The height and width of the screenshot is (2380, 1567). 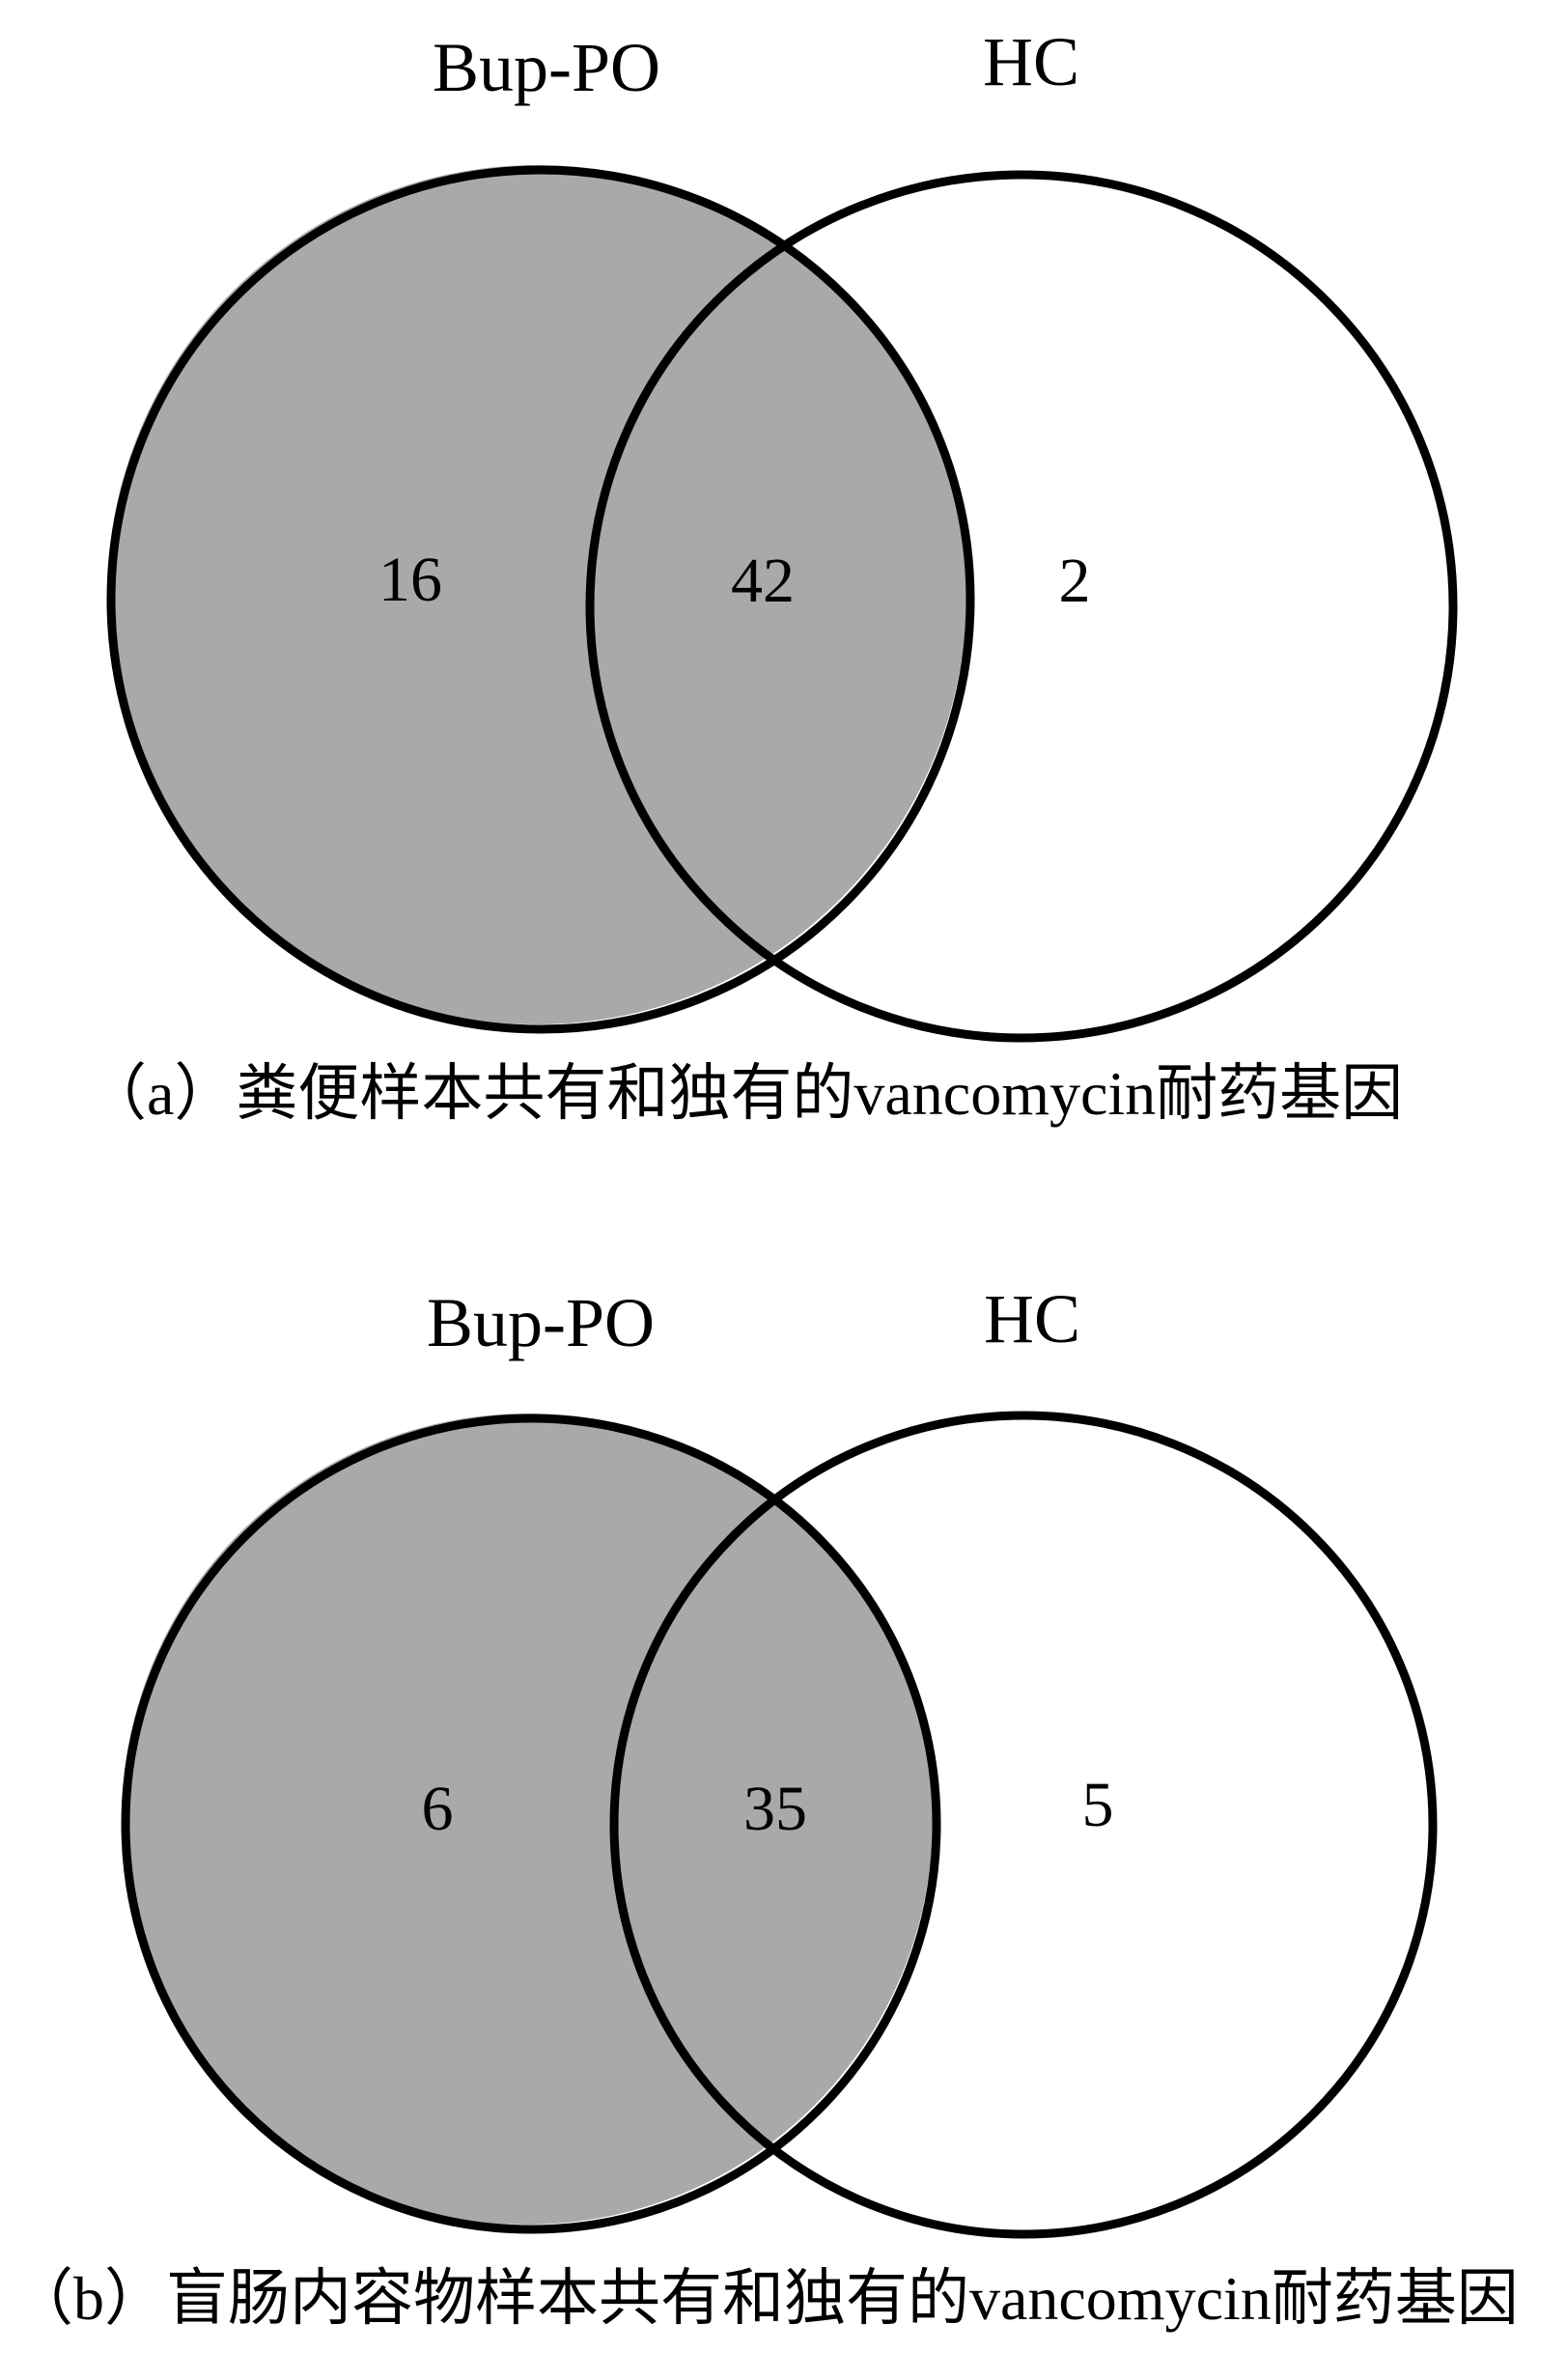 What do you see at coordinates (1031, 62) in the screenshot?
I see `venn-a-right-set-label: HC` at bounding box center [1031, 62].